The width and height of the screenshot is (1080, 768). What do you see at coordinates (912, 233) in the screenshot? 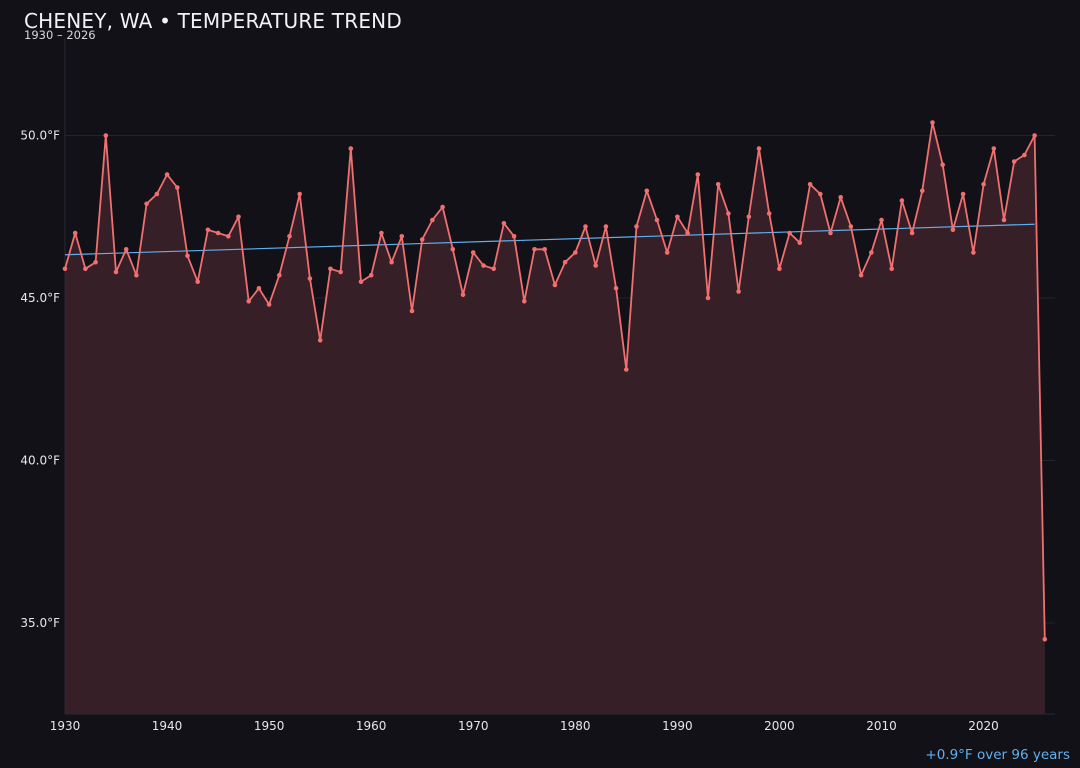
I see `data-point-2013` at bounding box center [912, 233].